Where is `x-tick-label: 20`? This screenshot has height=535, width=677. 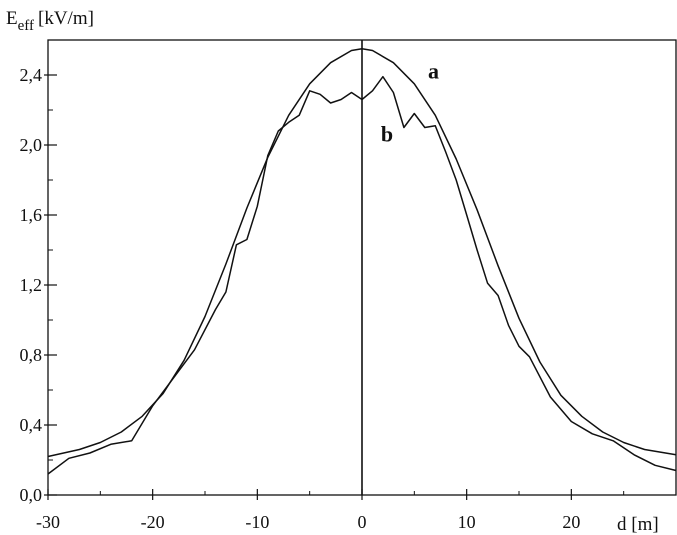
x-tick-label: 20 is located at coordinates (571, 522).